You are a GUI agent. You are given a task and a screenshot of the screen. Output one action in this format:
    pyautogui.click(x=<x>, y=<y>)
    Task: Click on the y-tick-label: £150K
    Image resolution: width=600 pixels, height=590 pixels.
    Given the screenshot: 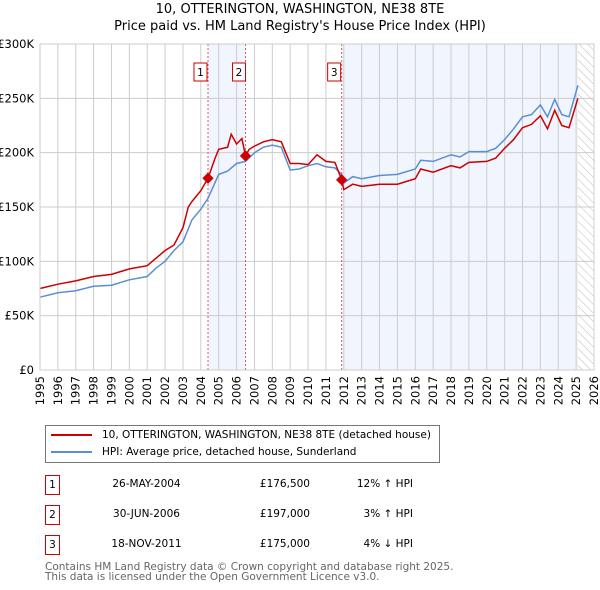 What is the action you would take?
    pyautogui.click(x=17, y=207)
    